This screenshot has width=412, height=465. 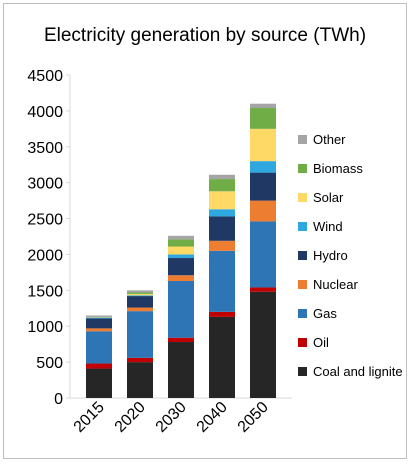 I want to click on bar-segment-coal-and-lignite-2040, so click(x=222, y=357).